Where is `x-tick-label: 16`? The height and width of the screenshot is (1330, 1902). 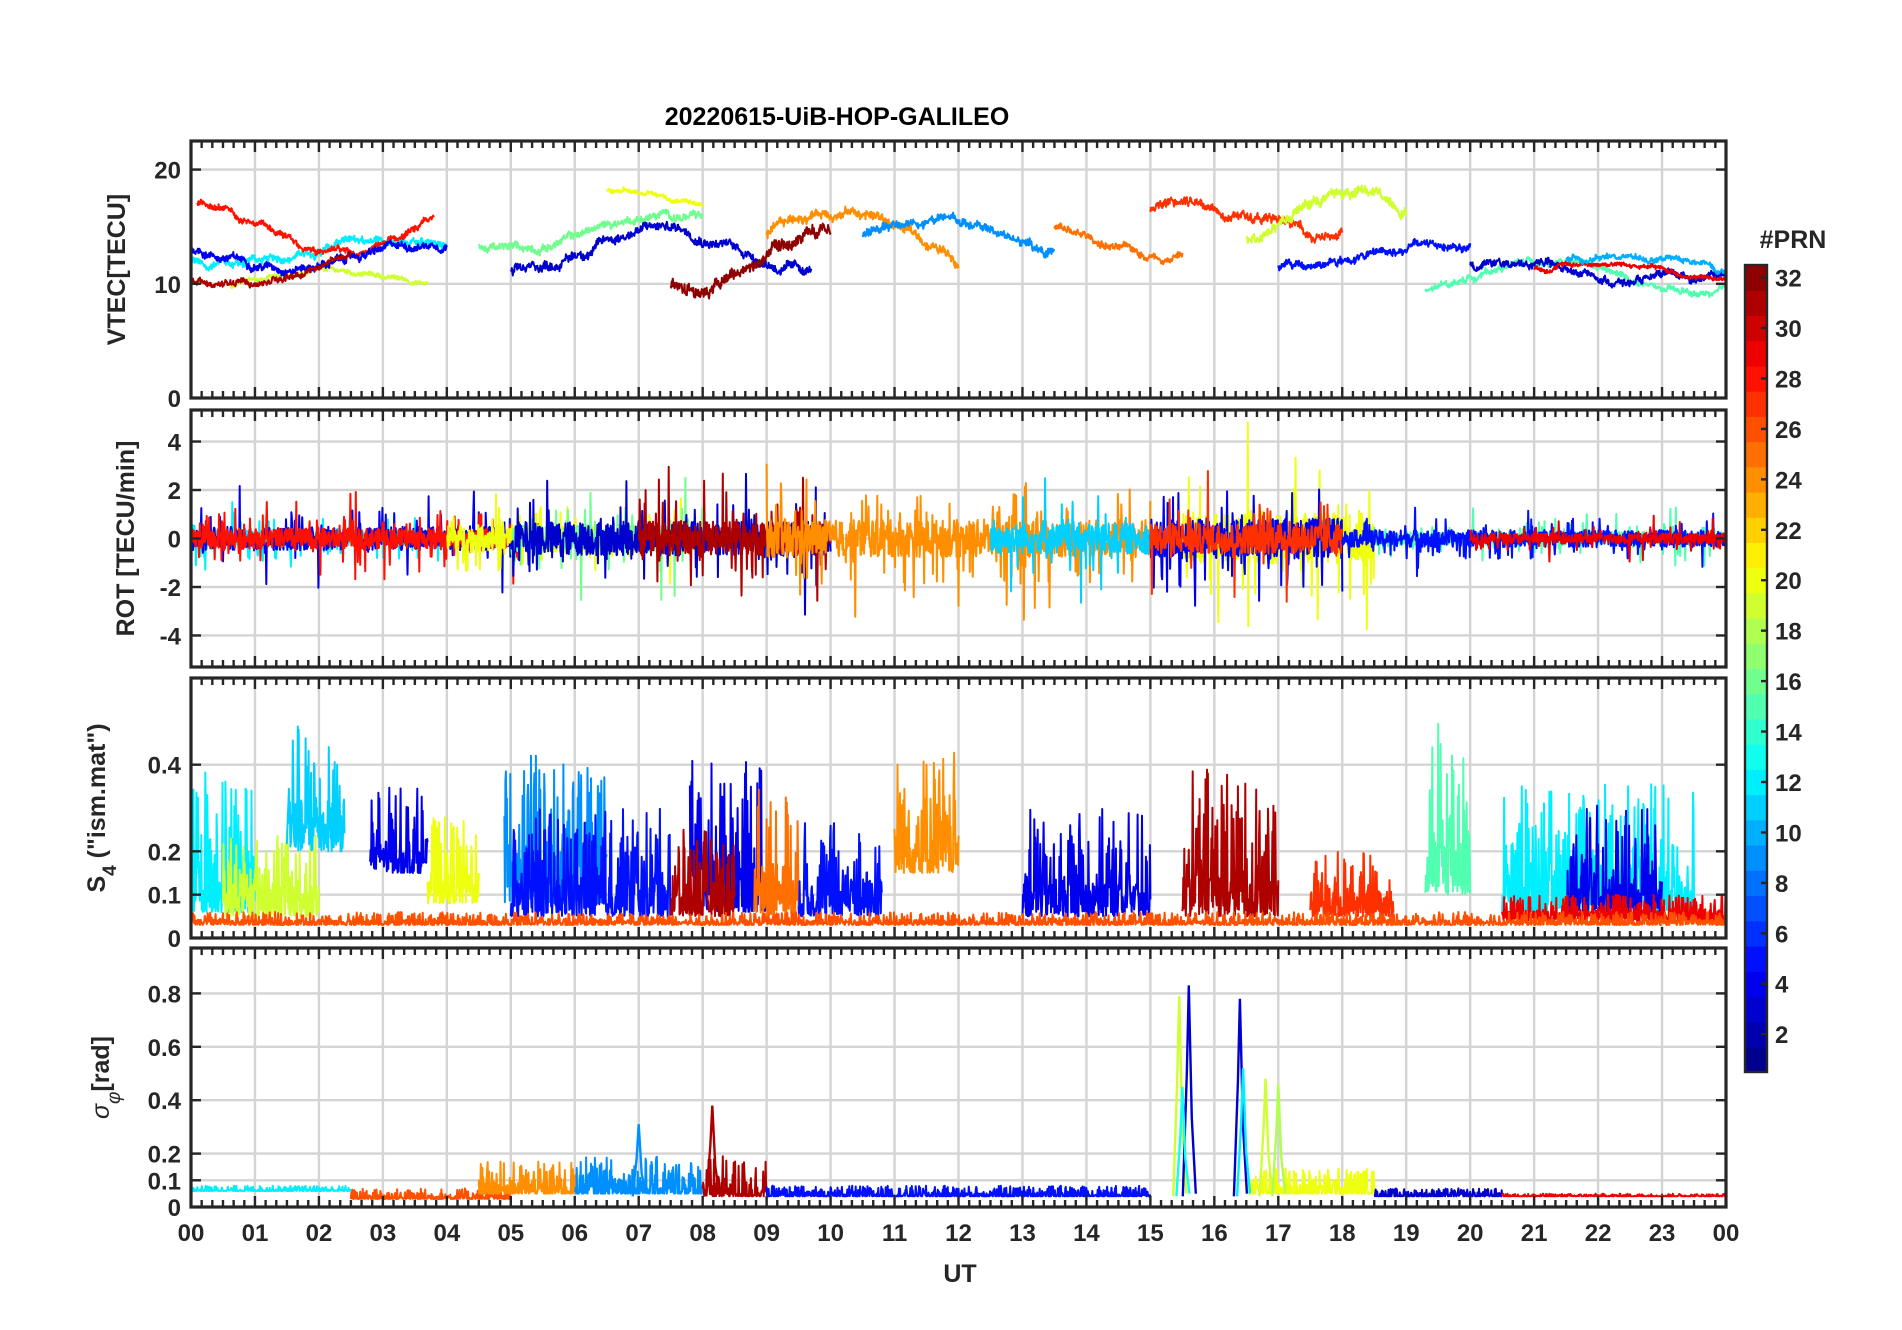 x-tick-label: 16 is located at coordinates (1214, 1233).